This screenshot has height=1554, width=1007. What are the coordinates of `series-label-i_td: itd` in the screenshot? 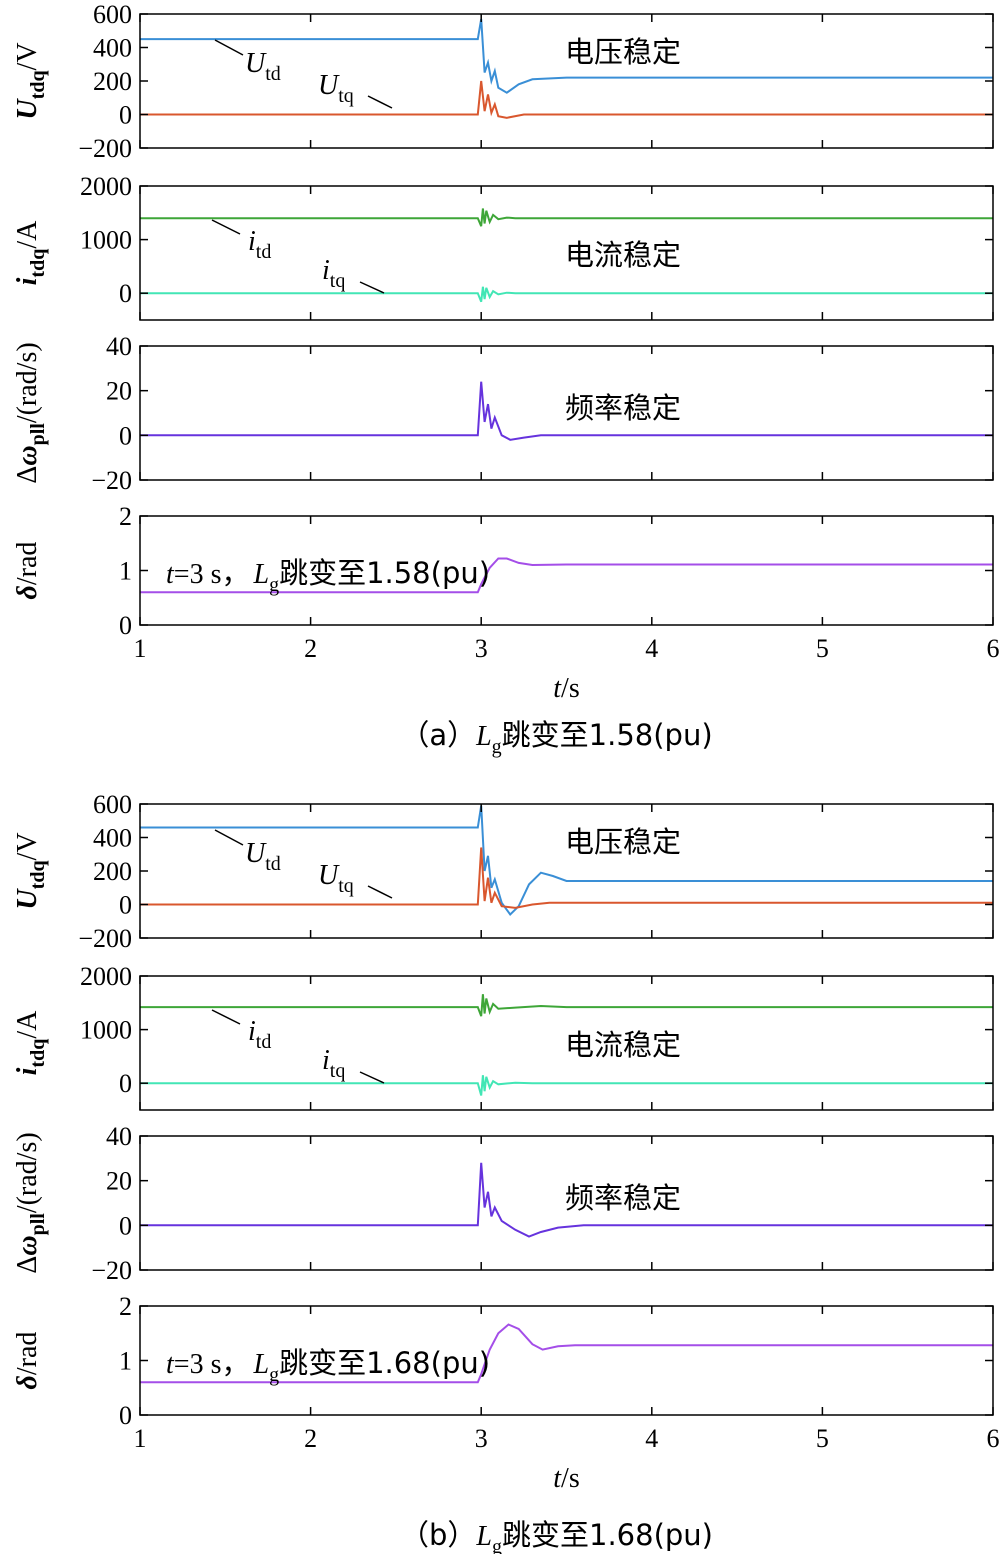 It's located at (259, 244).